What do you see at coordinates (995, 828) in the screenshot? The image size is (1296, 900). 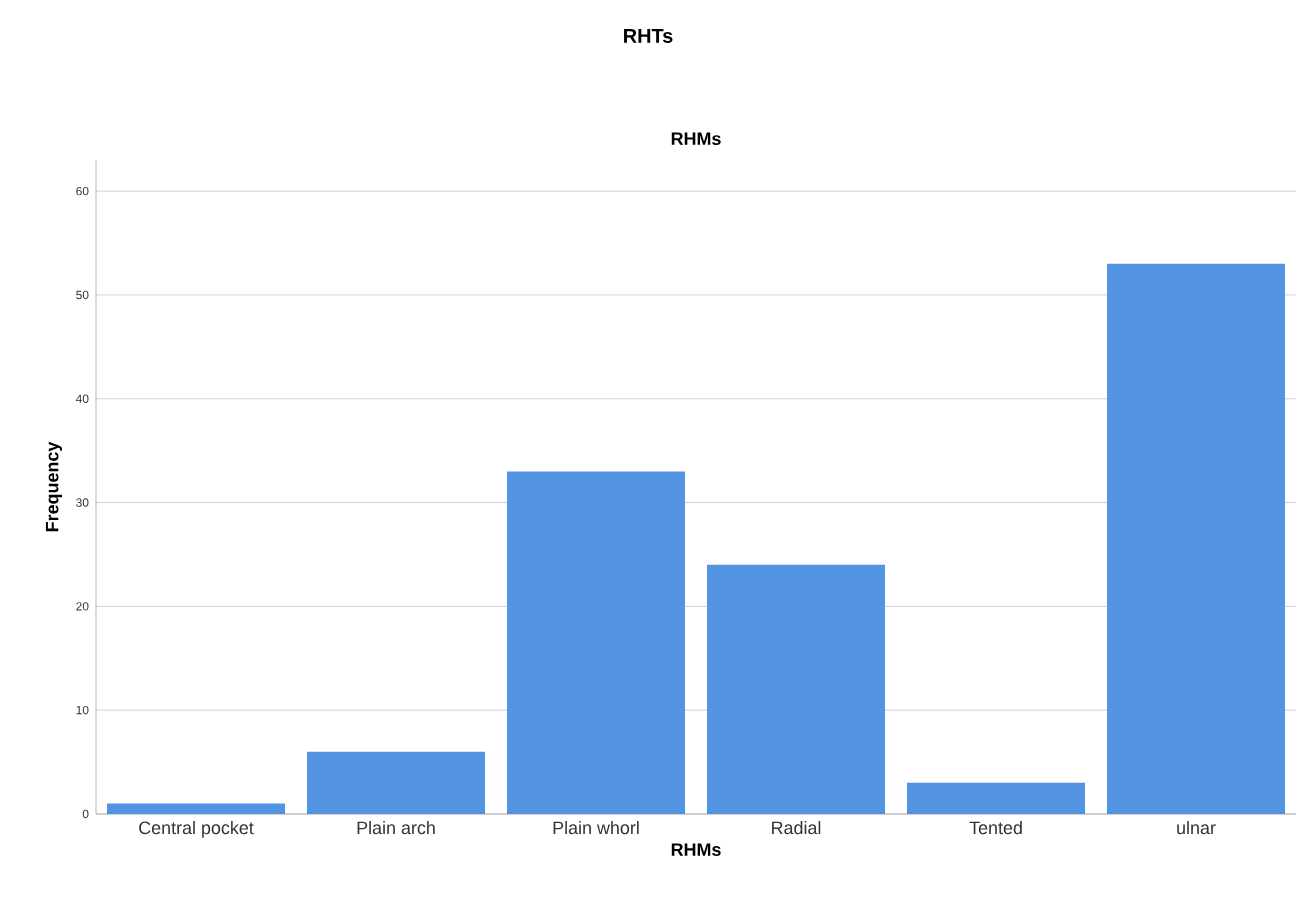 I see `x-tick-label: Tented` at bounding box center [995, 828].